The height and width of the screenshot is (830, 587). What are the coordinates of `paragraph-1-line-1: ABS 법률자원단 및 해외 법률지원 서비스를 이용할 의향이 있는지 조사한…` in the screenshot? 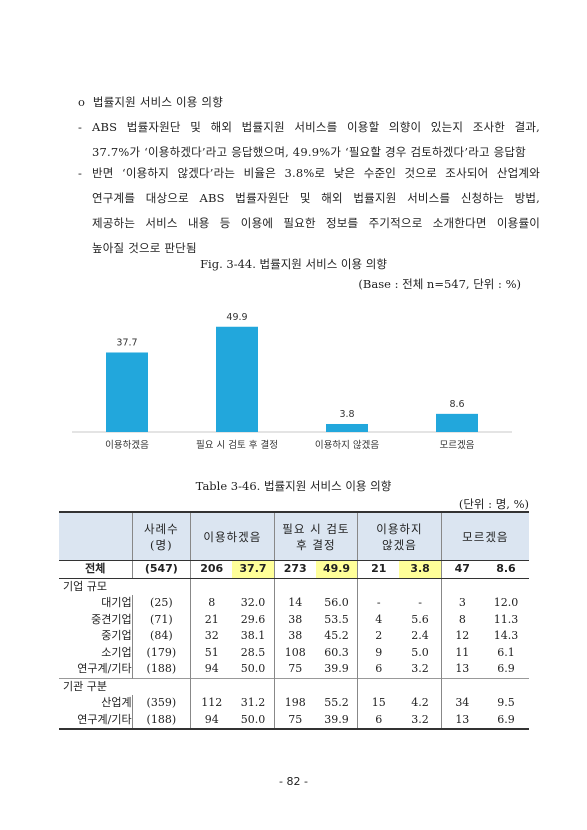 It's located at (316, 127).